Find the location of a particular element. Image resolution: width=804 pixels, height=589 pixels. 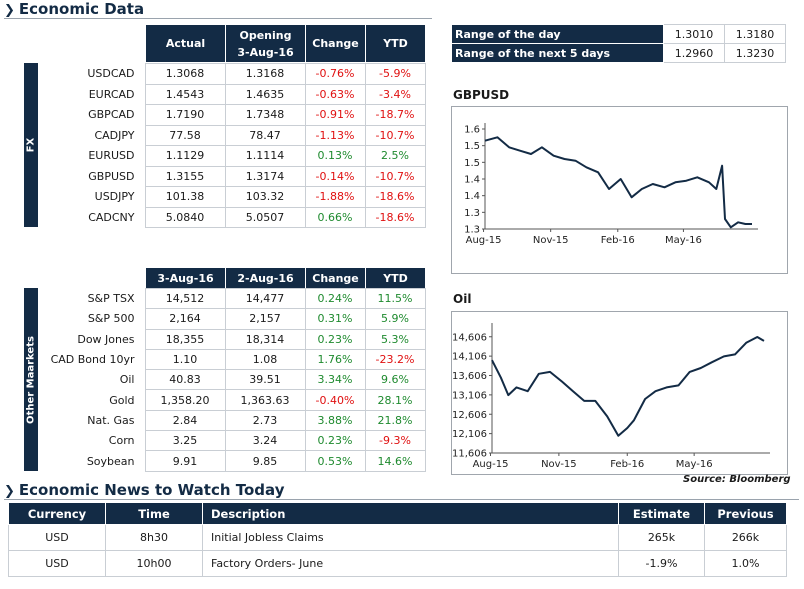

fx-cell-opening: 1.1114 is located at coordinates (265, 156).